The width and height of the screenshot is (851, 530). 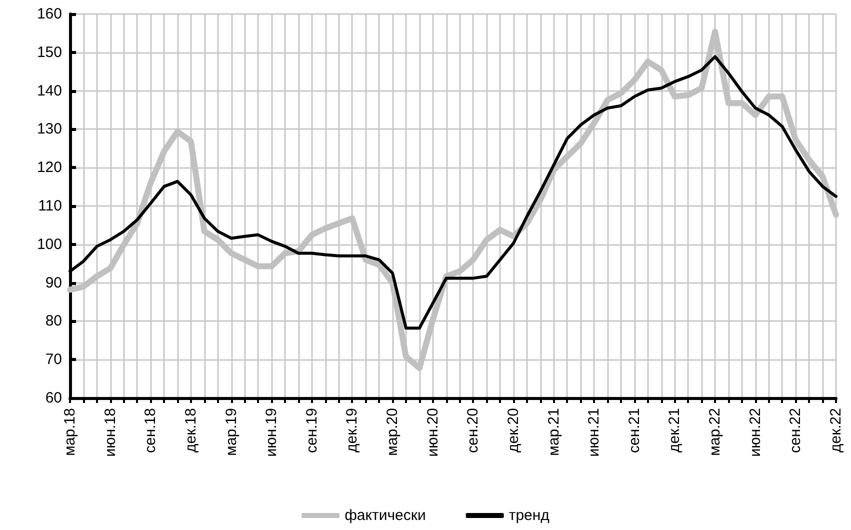 I want to click on y-tick-label: 80, so click(x=53, y=321).